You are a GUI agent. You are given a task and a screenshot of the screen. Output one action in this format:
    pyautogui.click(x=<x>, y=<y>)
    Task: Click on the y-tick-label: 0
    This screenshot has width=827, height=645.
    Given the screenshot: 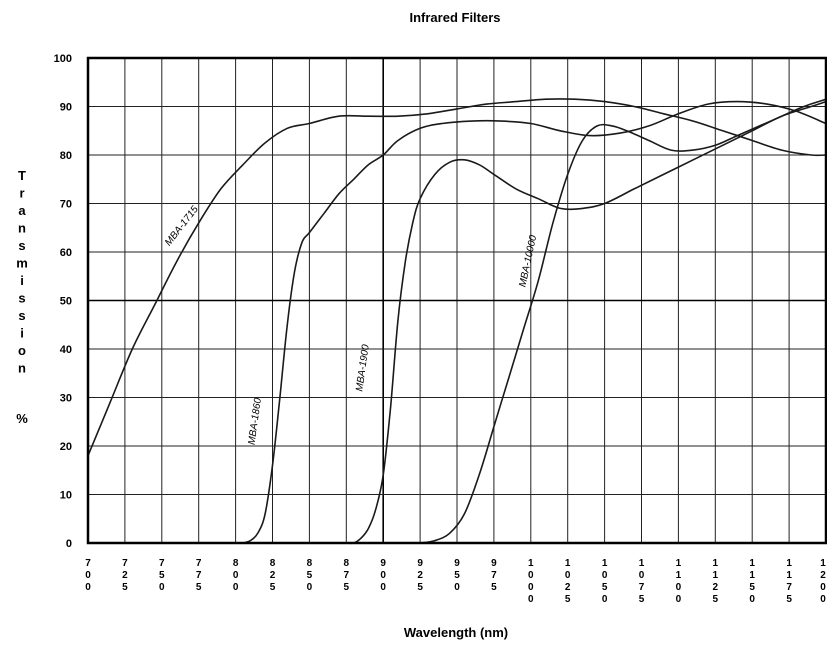 What is the action you would take?
    pyautogui.click(x=69, y=544)
    